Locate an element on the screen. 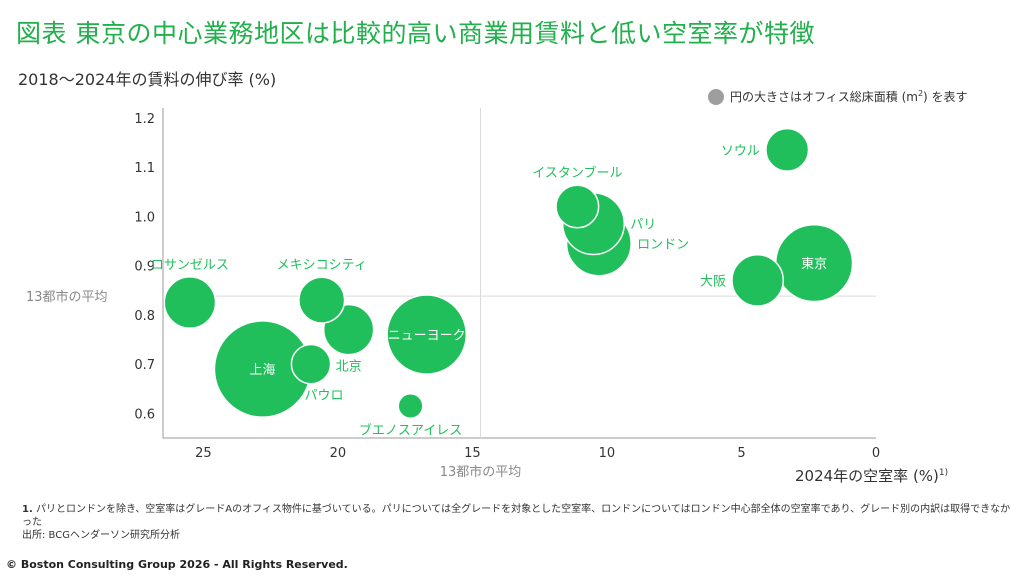 The width and height of the screenshot is (1024, 576). x-tick-label: 20 is located at coordinates (338, 453).